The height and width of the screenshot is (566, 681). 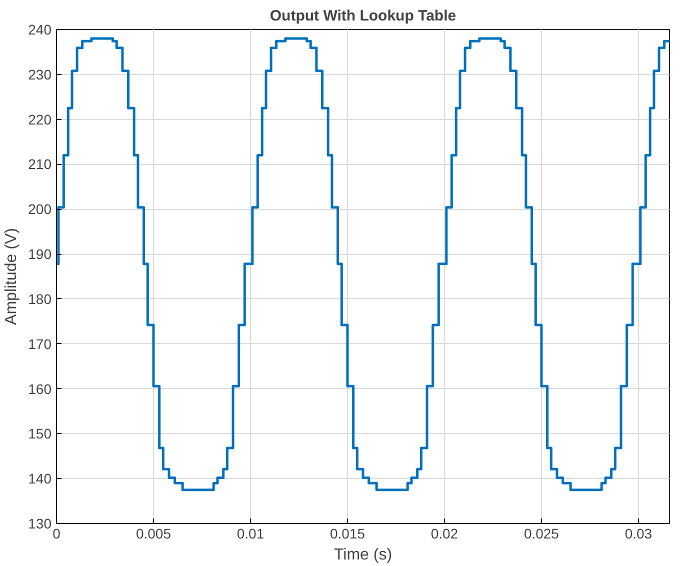 What do you see at coordinates (11, 276) in the screenshot?
I see `y-axis-title: Amplitude (V)` at bounding box center [11, 276].